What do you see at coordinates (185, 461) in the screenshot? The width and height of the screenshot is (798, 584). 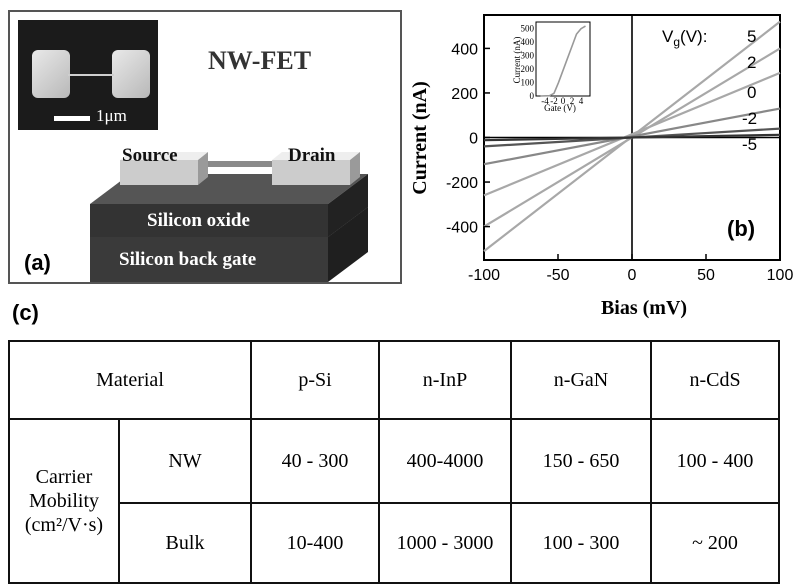 I see `row-label-nw: NW` at bounding box center [185, 461].